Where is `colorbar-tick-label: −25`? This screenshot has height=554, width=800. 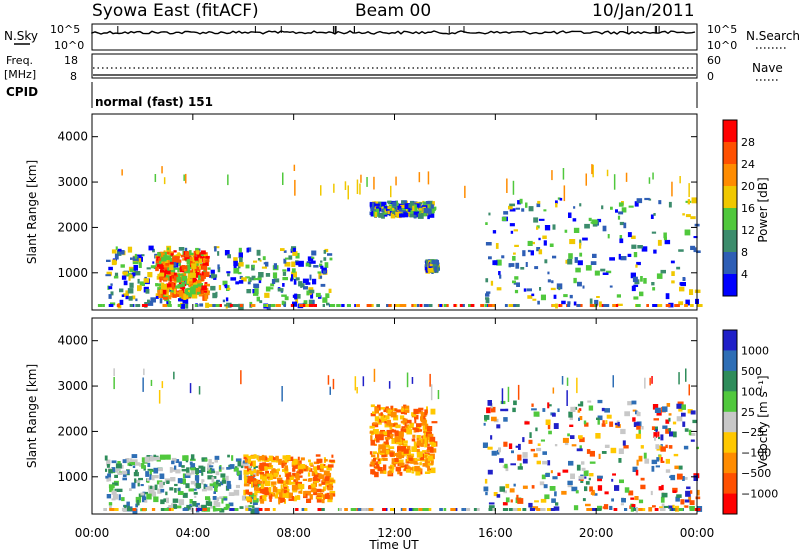
colorbar-tick-label: −25 is located at coordinates (752, 432).